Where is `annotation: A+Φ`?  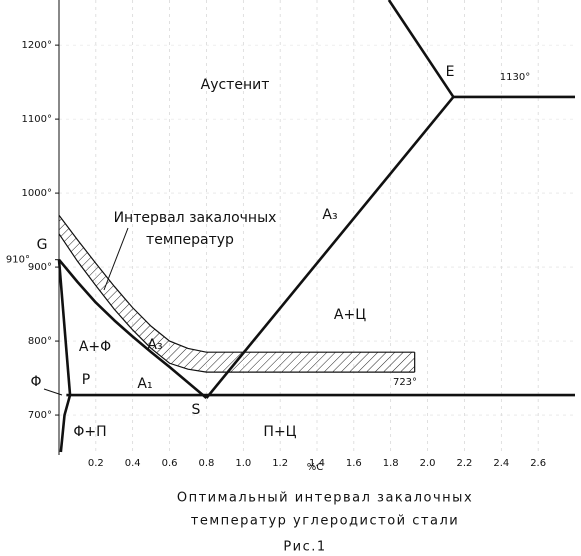
annotation: A+Φ is located at coordinates (95, 347).